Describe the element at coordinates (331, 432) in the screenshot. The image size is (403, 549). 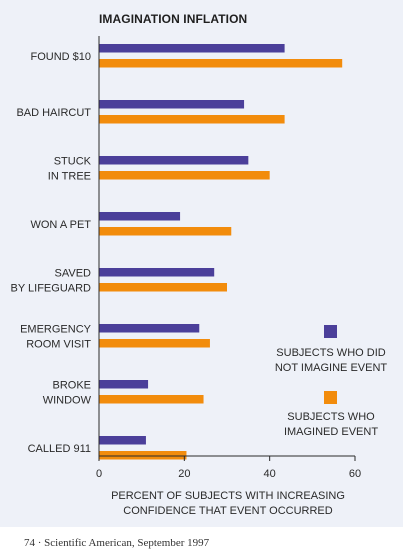
I see `legend-label: IMAGINED EVENT` at that location.